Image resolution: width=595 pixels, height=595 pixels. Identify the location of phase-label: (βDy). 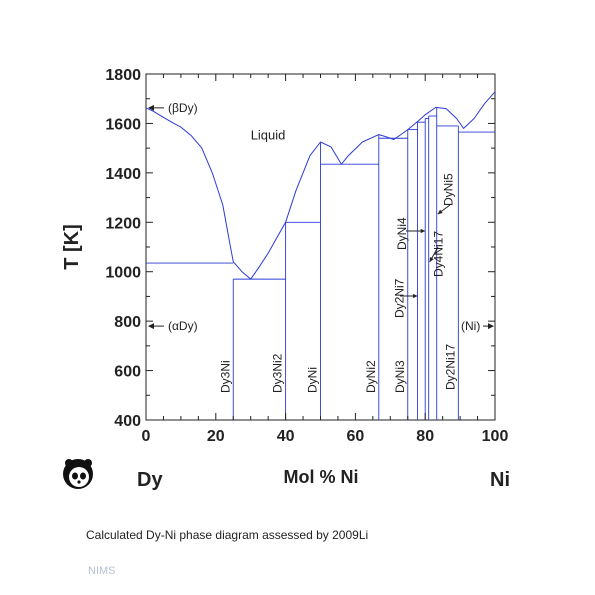
(183, 108).